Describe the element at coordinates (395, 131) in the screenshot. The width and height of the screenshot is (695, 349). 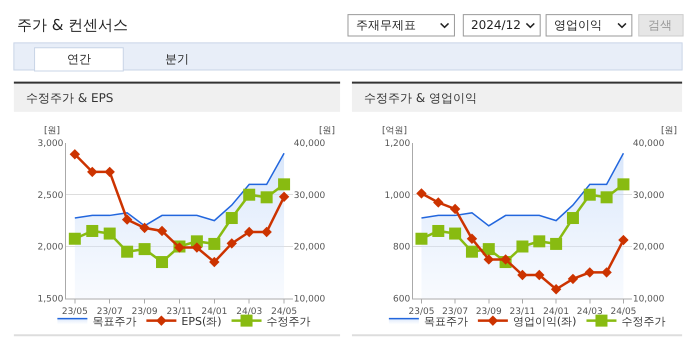
I see `y-axis-title: [억원]` at that location.